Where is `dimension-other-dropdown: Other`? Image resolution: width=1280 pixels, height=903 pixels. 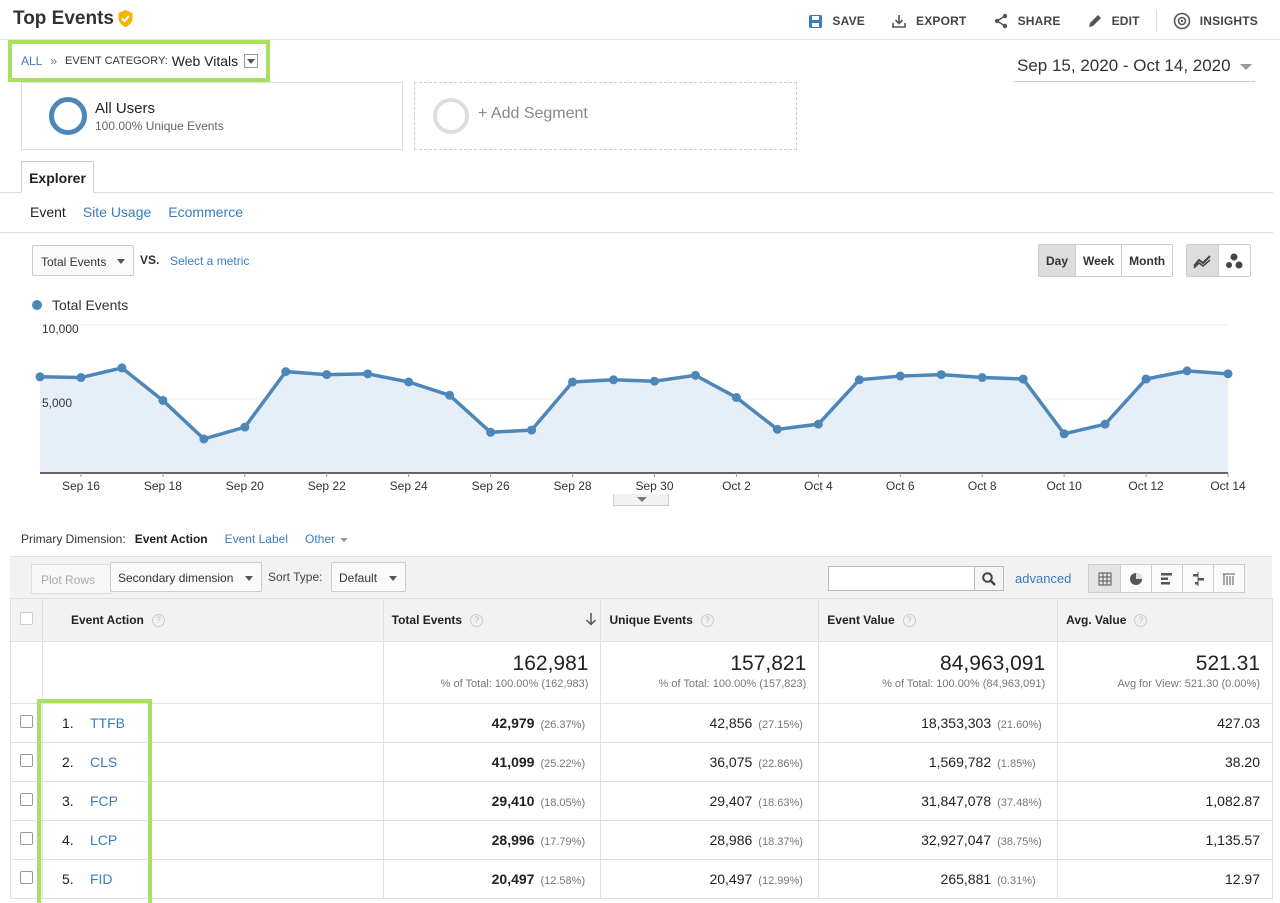 dimension-other-dropdown: Other is located at coordinates (326, 539).